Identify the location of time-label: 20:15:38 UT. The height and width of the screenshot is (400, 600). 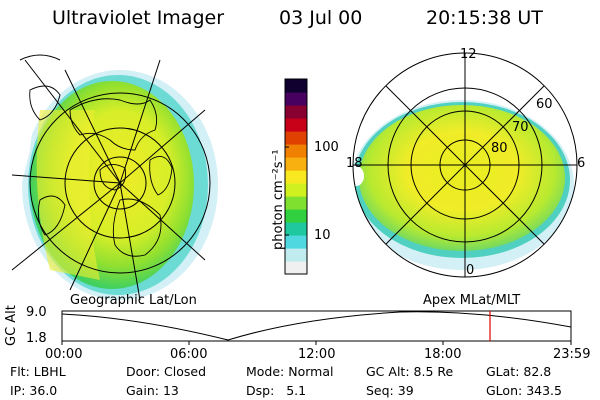
(484, 18).